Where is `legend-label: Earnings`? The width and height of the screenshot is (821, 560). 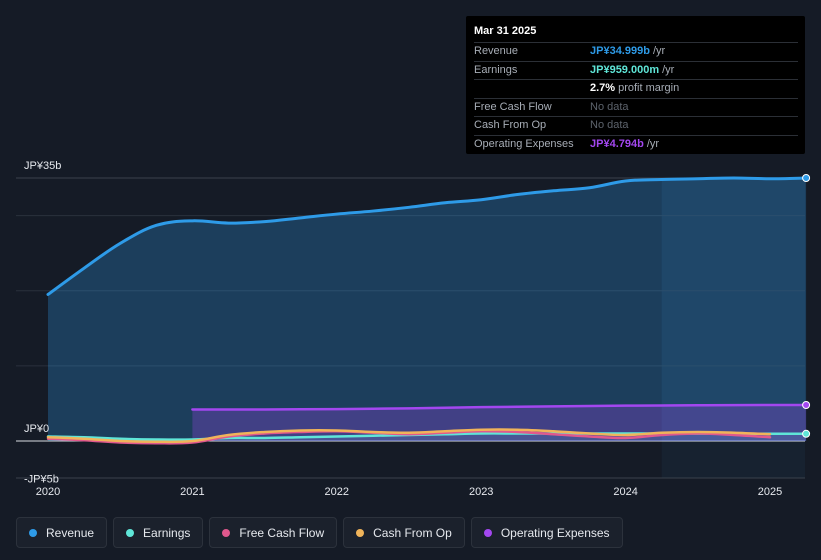
legend-label: Earnings is located at coordinates (167, 532).